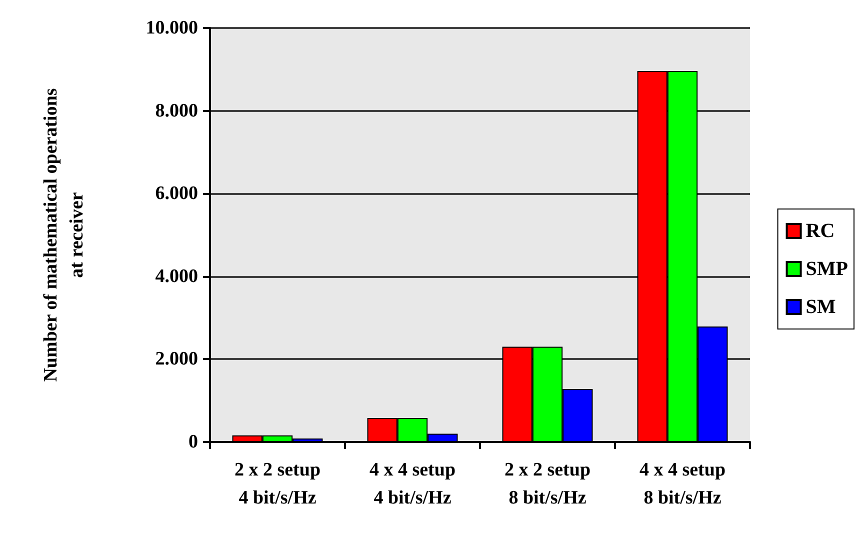 This screenshot has width=864, height=538. What do you see at coordinates (176, 111) in the screenshot?
I see `y-tick-label: 8.000` at bounding box center [176, 111].